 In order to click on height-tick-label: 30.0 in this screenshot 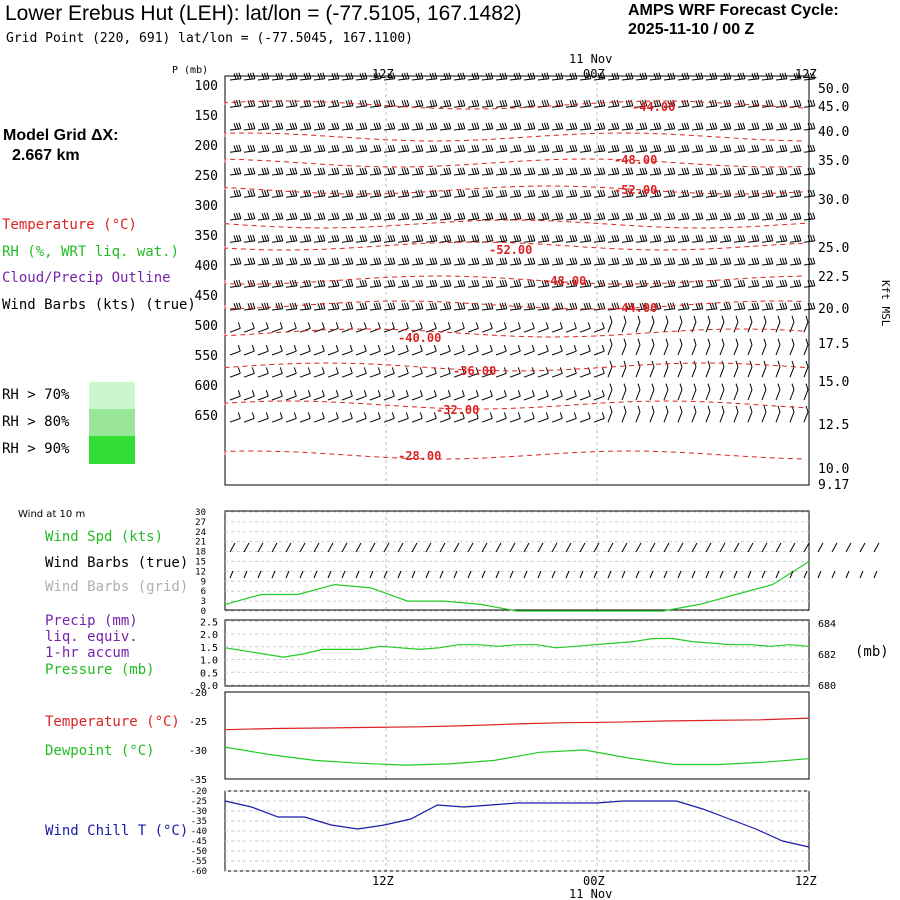, I will do `click(833, 200)`.